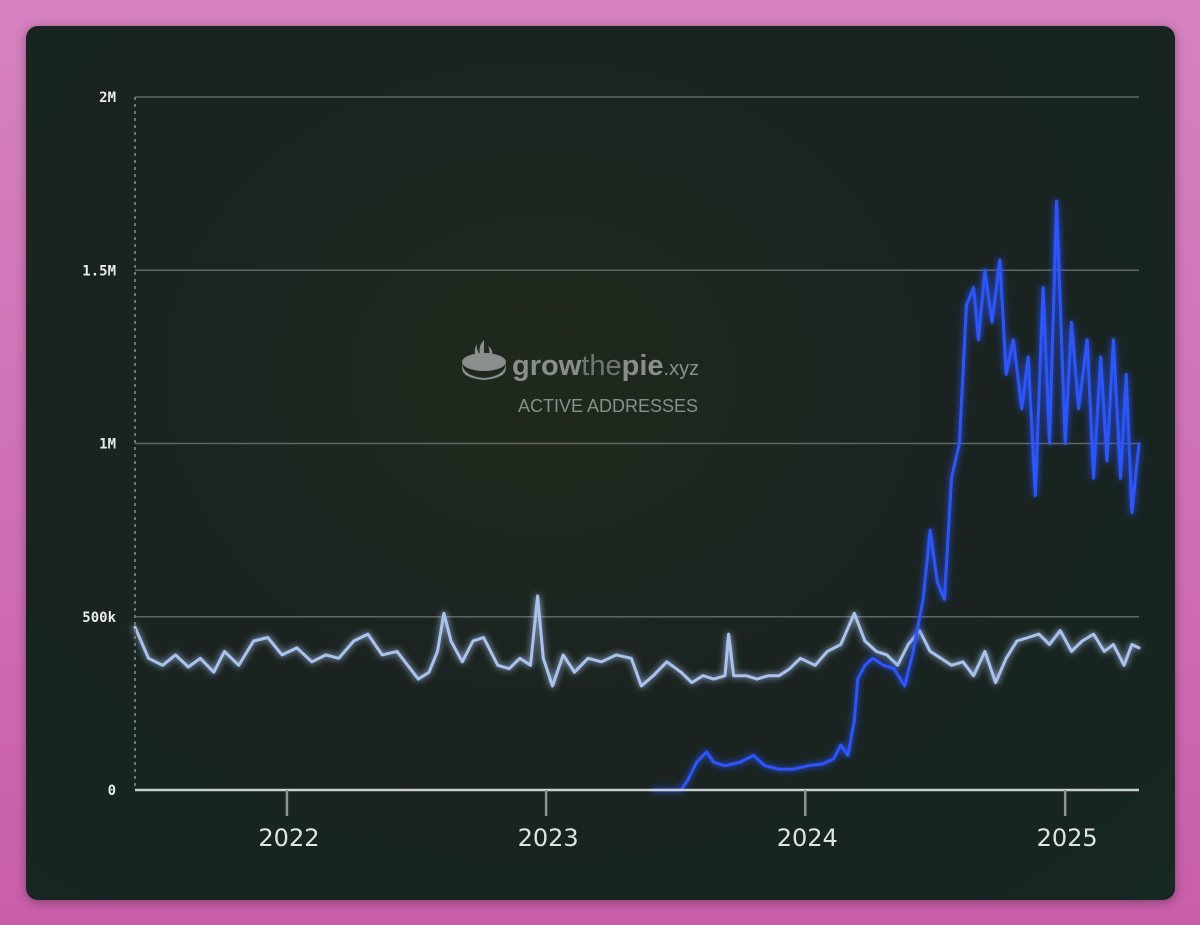  What do you see at coordinates (601, 366) in the screenshot?
I see `brand-the: the` at bounding box center [601, 366].